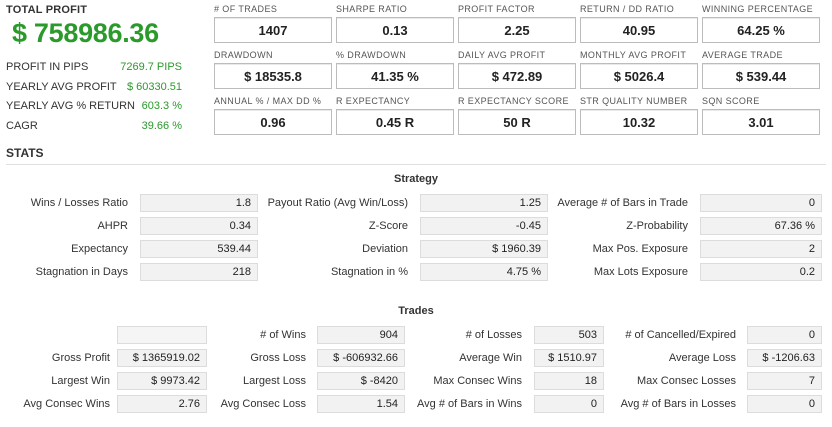 The image size is (832, 427). What do you see at coordinates (517, 30) in the screenshot?
I see `metric-value: 2.25` at bounding box center [517, 30].